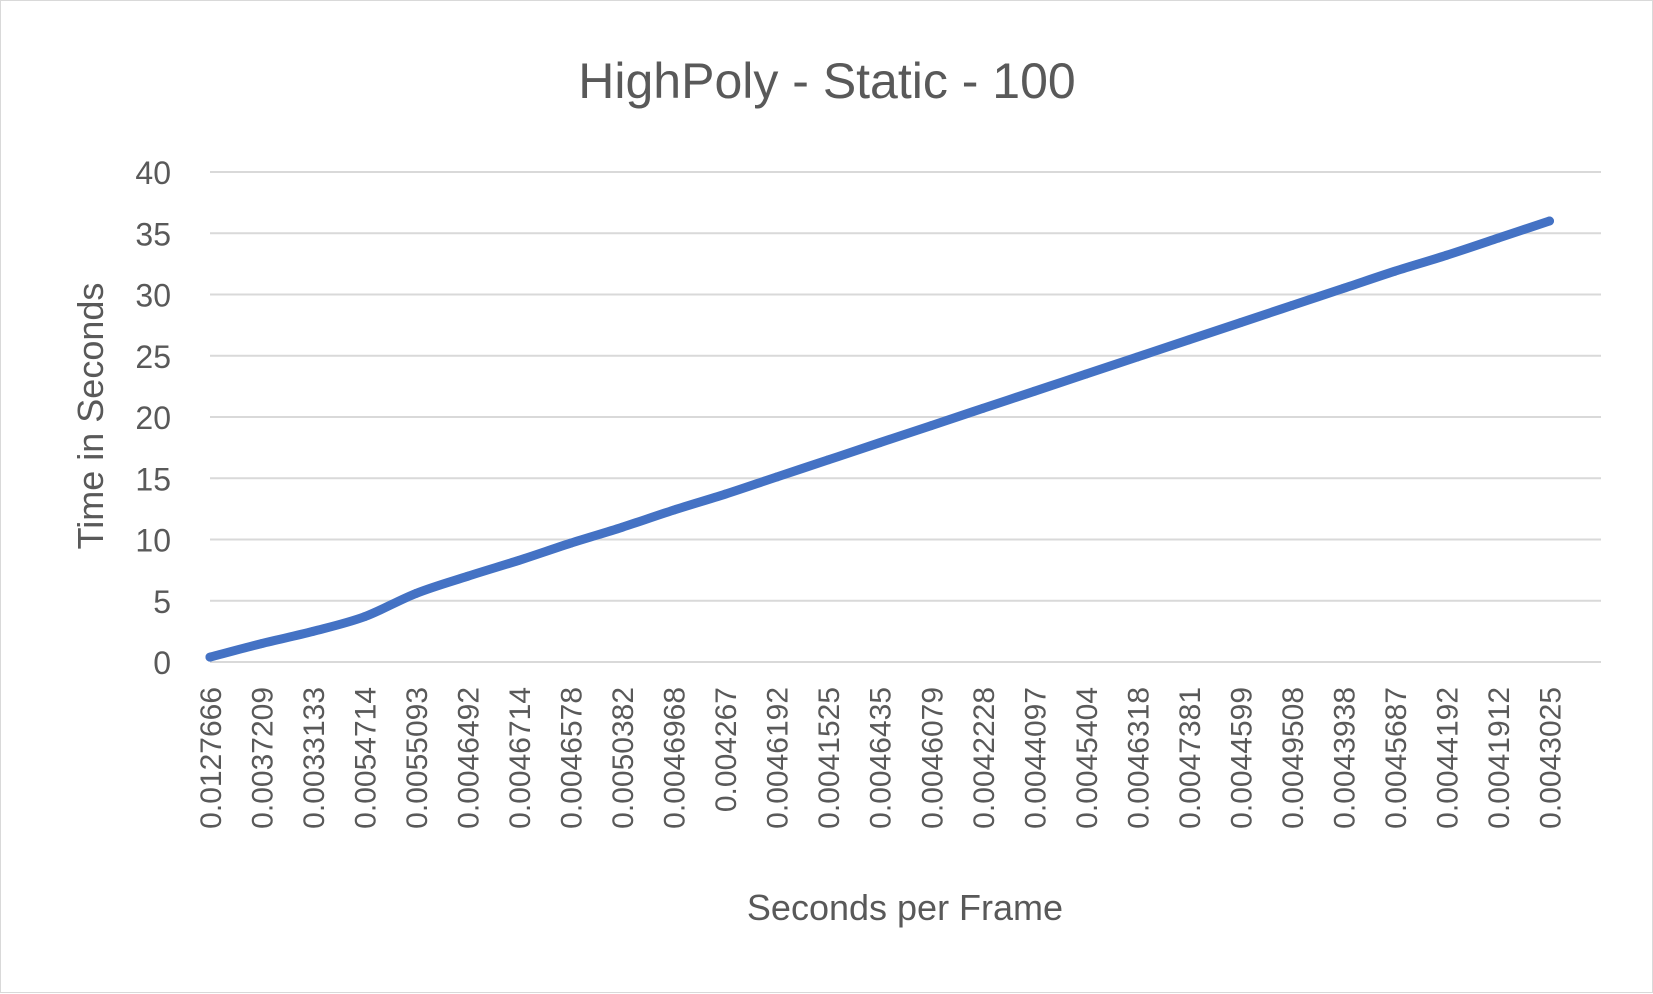 The height and width of the screenshot is (994, 1653). Describe the element at coordinates (211, 758) in the screenshot. I see `x-tick-label: 0.0127666` at that location.